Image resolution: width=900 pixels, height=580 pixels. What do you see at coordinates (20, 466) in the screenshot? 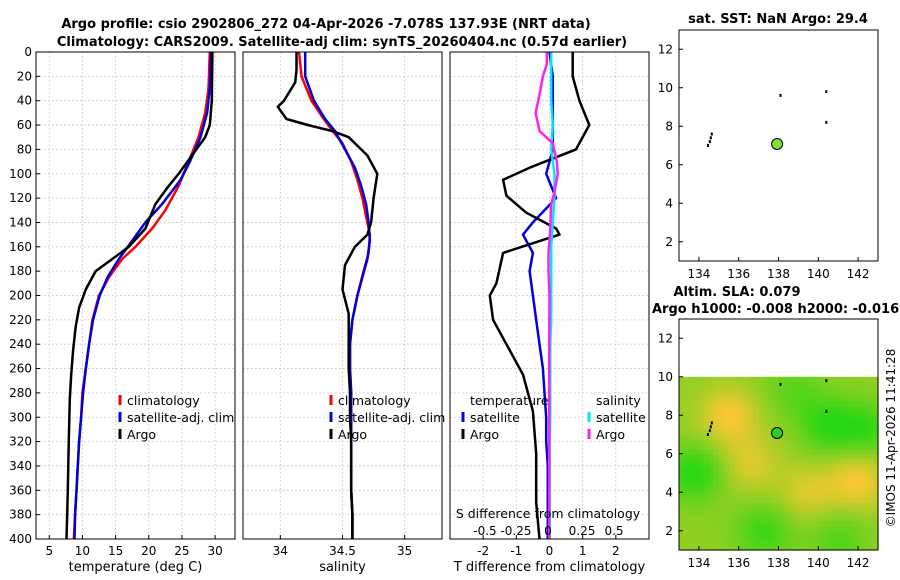
I see `y-tick-label: 340` at bounding box center [20, 466].